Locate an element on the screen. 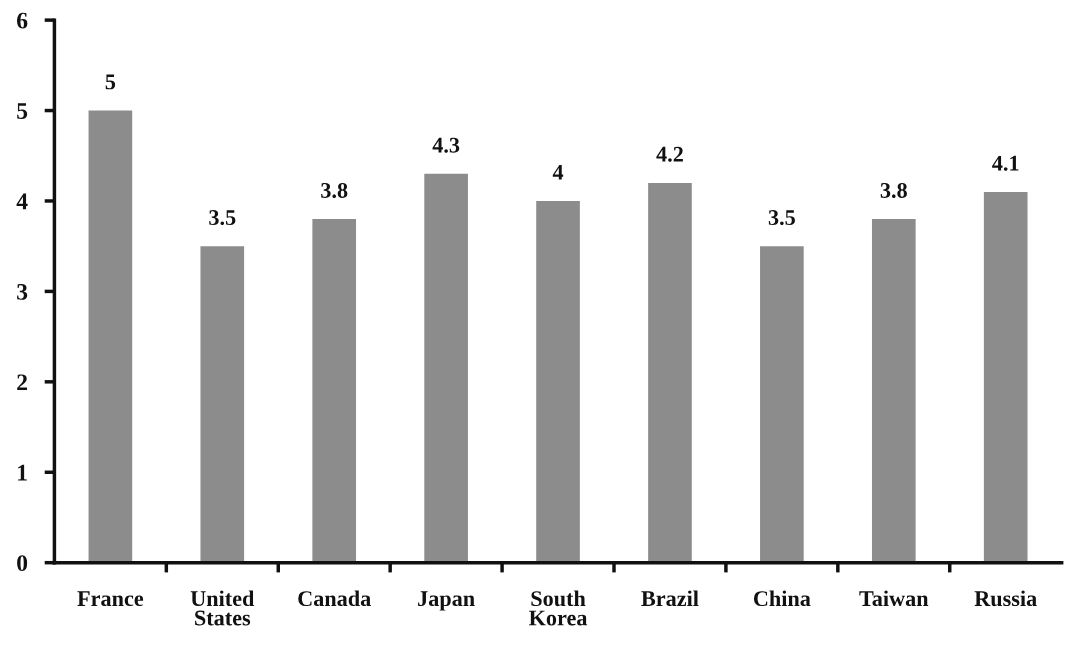  x-tick-label: Japan is located at coordinates (446, 601).